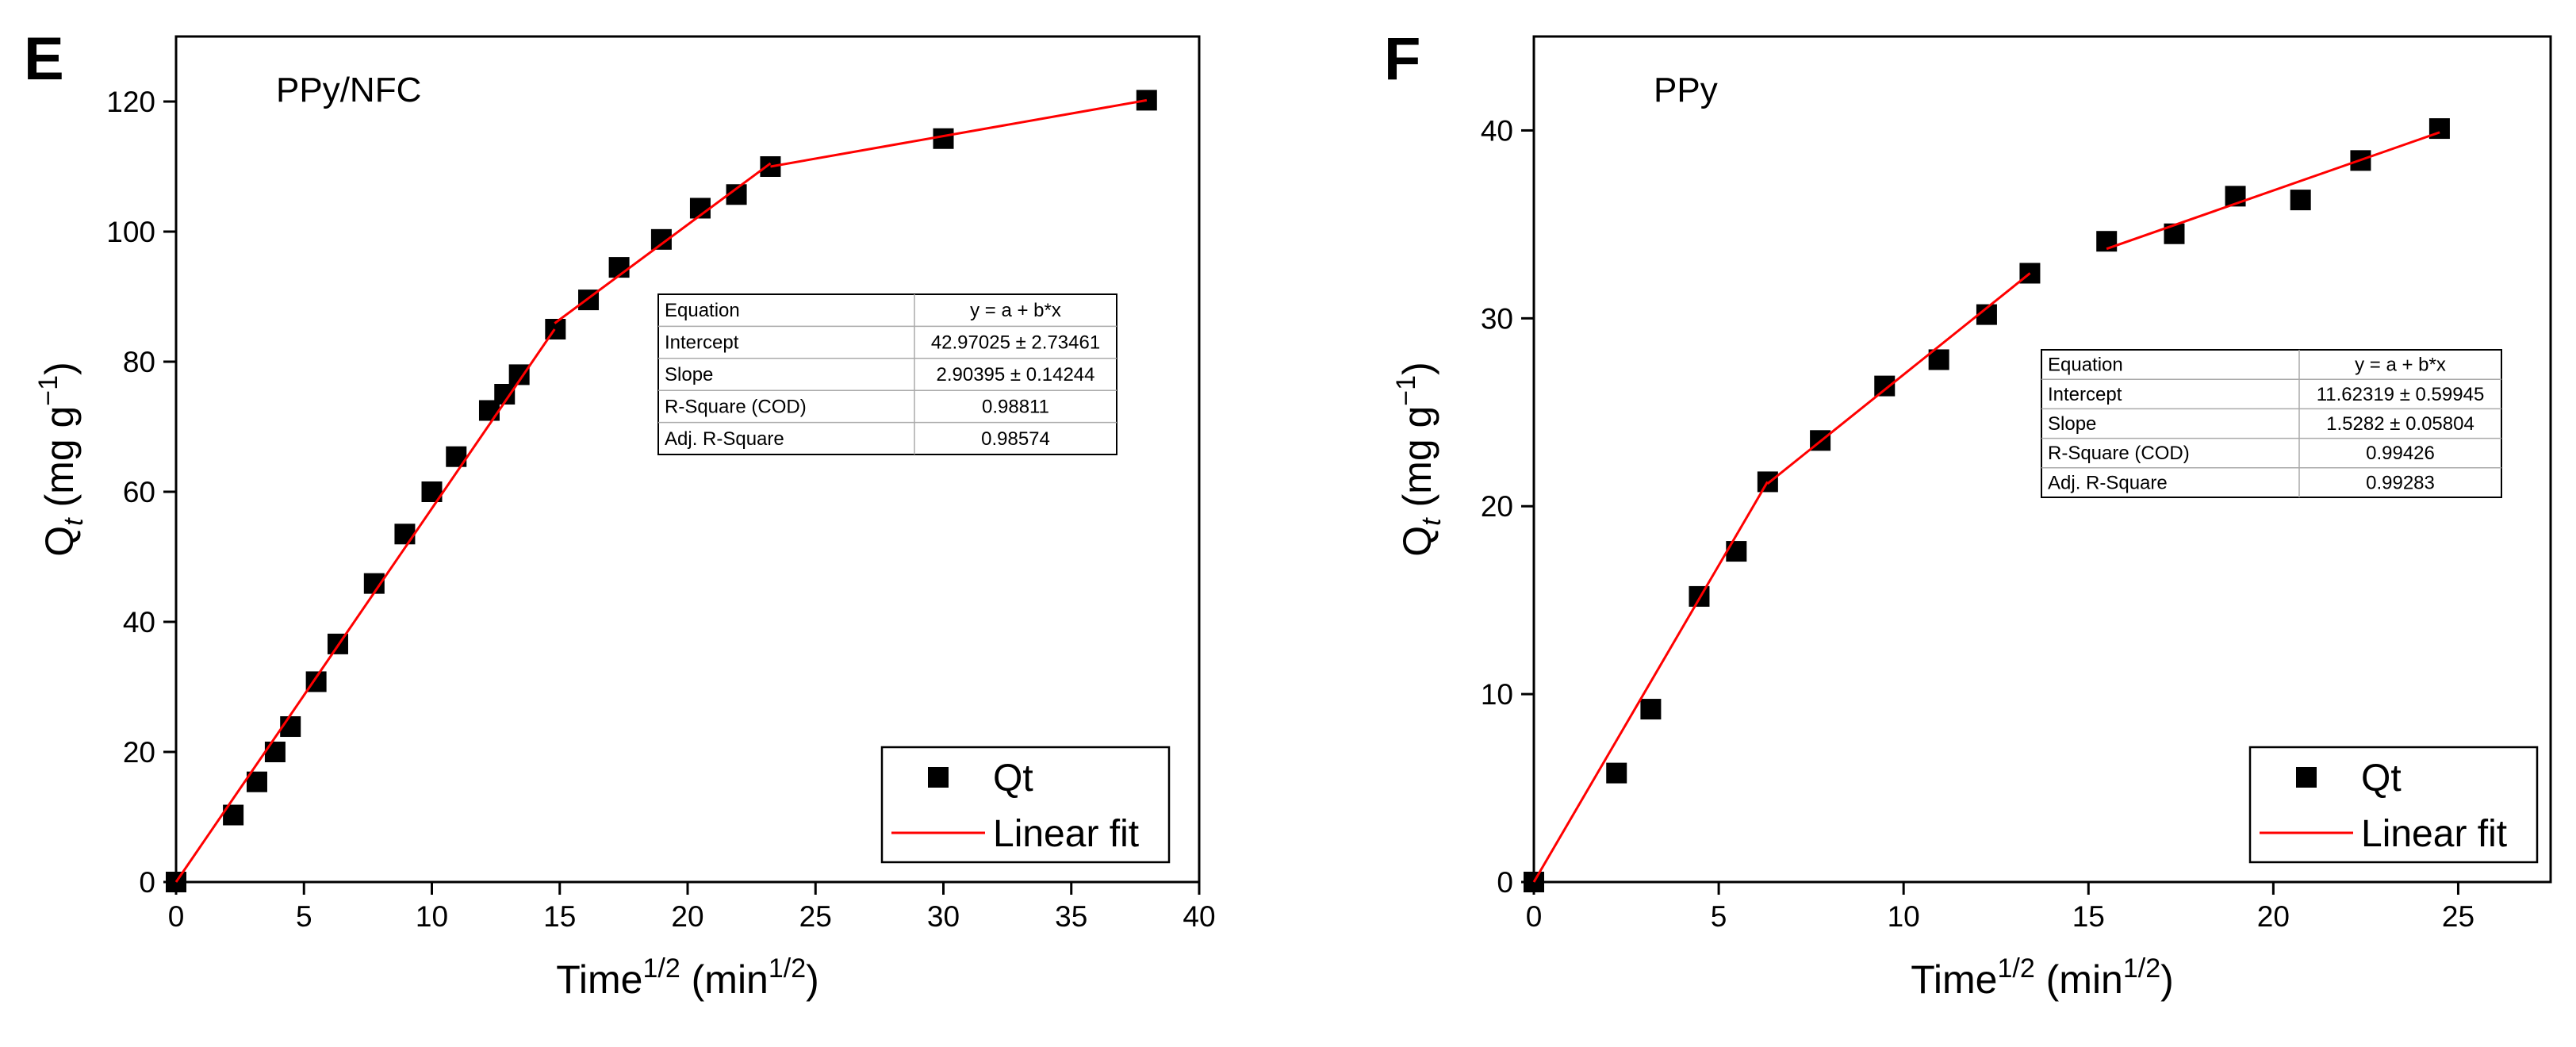 This screenshot has height=1047, width=2576. Describe the element at coordinates (2400, 482) in the screenshot. I see `table-cell: 0.99283` at that location.